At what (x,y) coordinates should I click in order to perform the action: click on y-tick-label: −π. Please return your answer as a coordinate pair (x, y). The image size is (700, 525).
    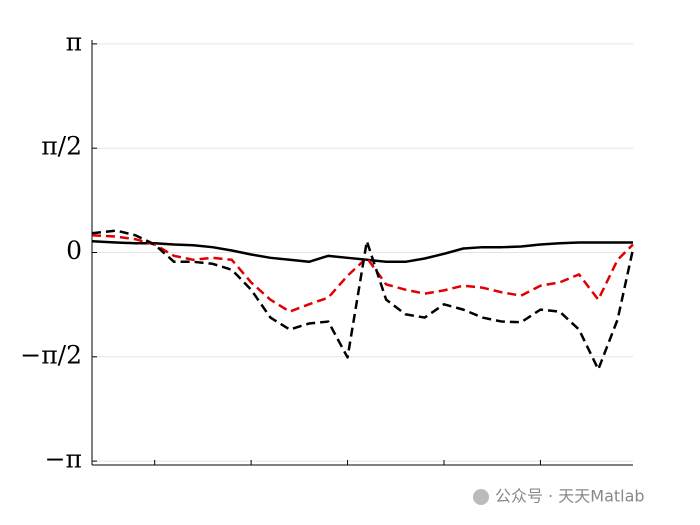
    Looking at the image, I should click on (63, 459).